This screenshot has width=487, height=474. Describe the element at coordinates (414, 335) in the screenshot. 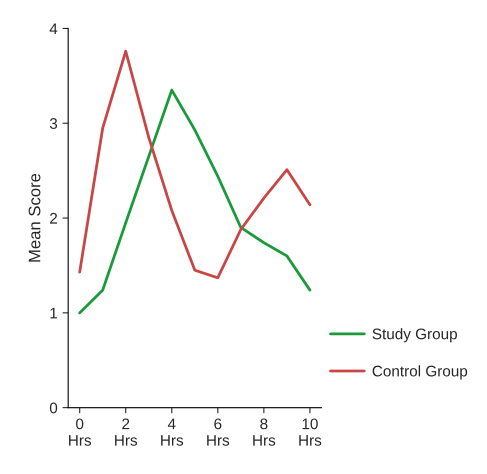

I see `legend-label: Study Group` at that location.